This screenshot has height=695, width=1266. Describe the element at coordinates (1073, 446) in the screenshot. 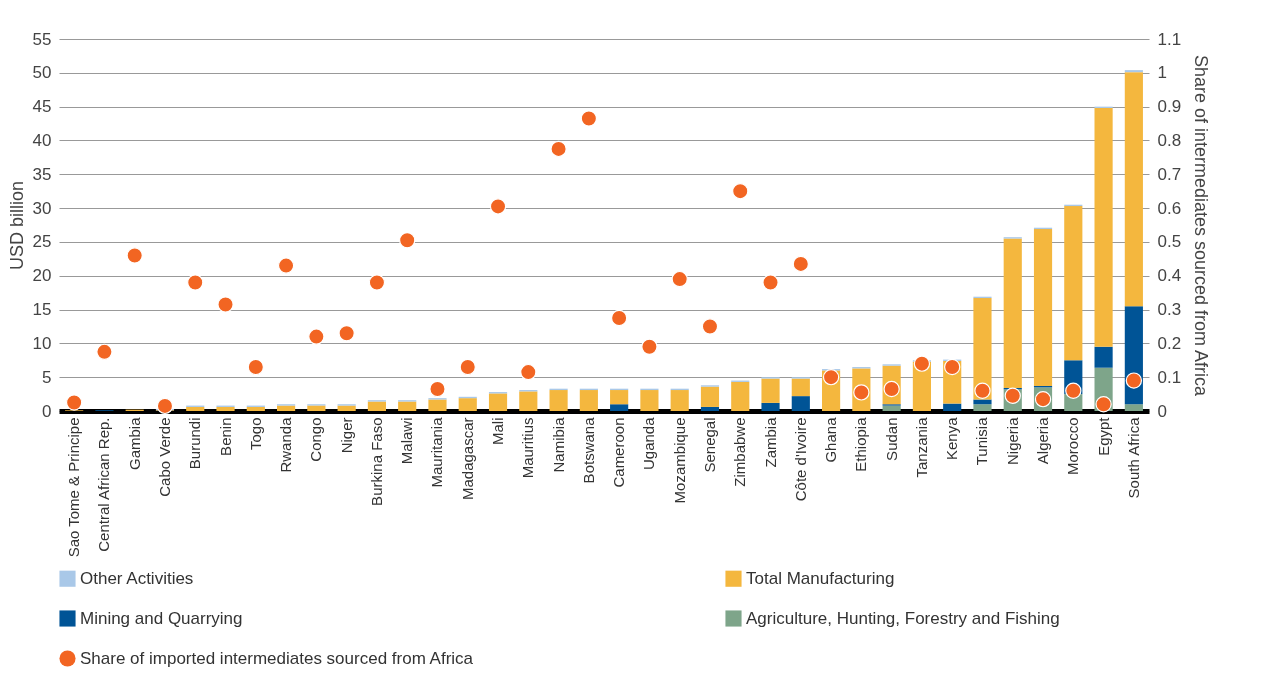

I see `x-tick-label: Morocco` at that location.